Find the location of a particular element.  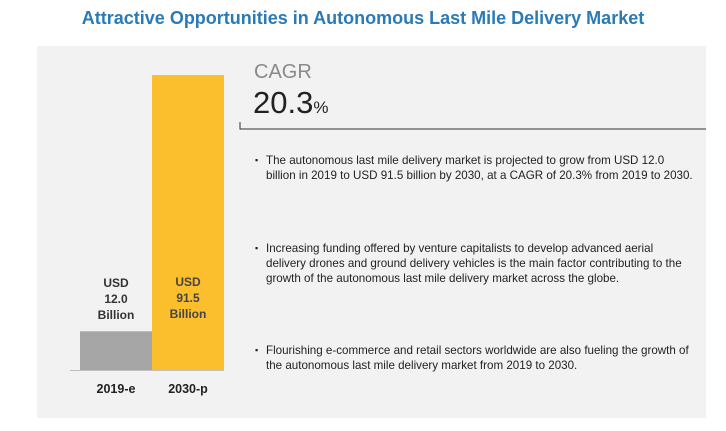

cagr-underline is located at coordinates (472, 126).